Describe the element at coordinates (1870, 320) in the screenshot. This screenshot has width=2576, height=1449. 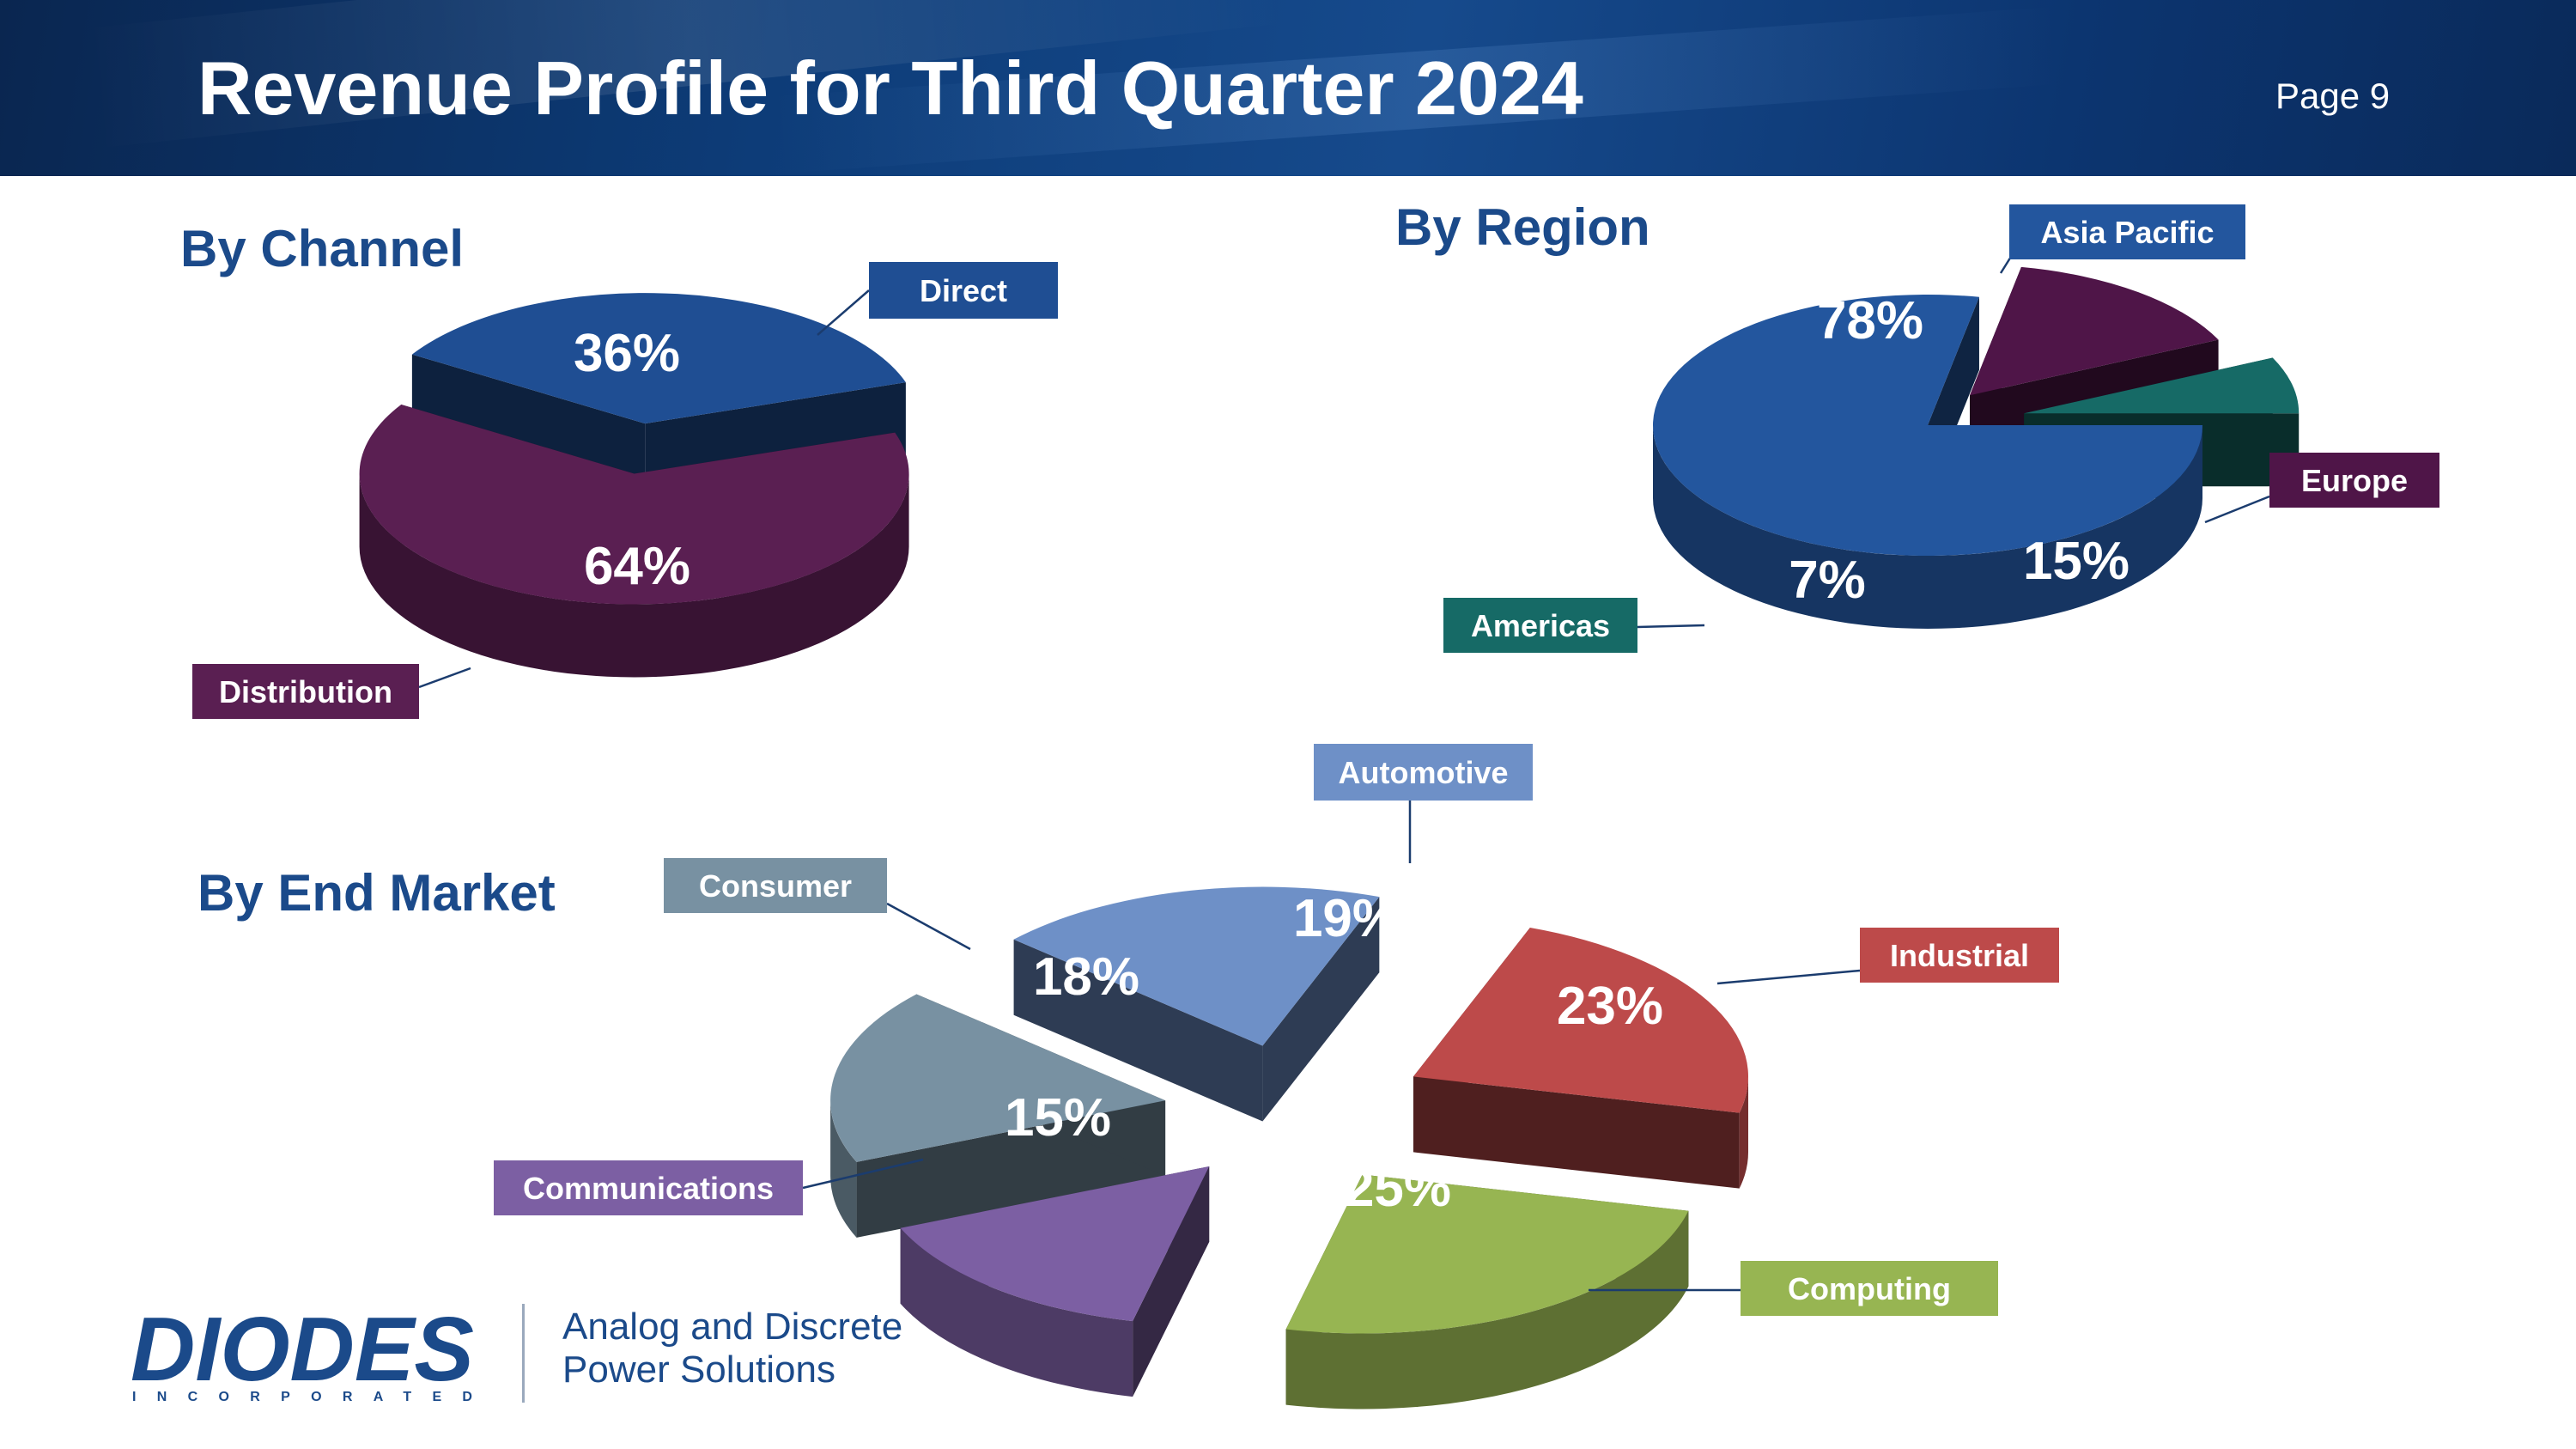
I see `value-label-asia-pacific: 78%` at that location.